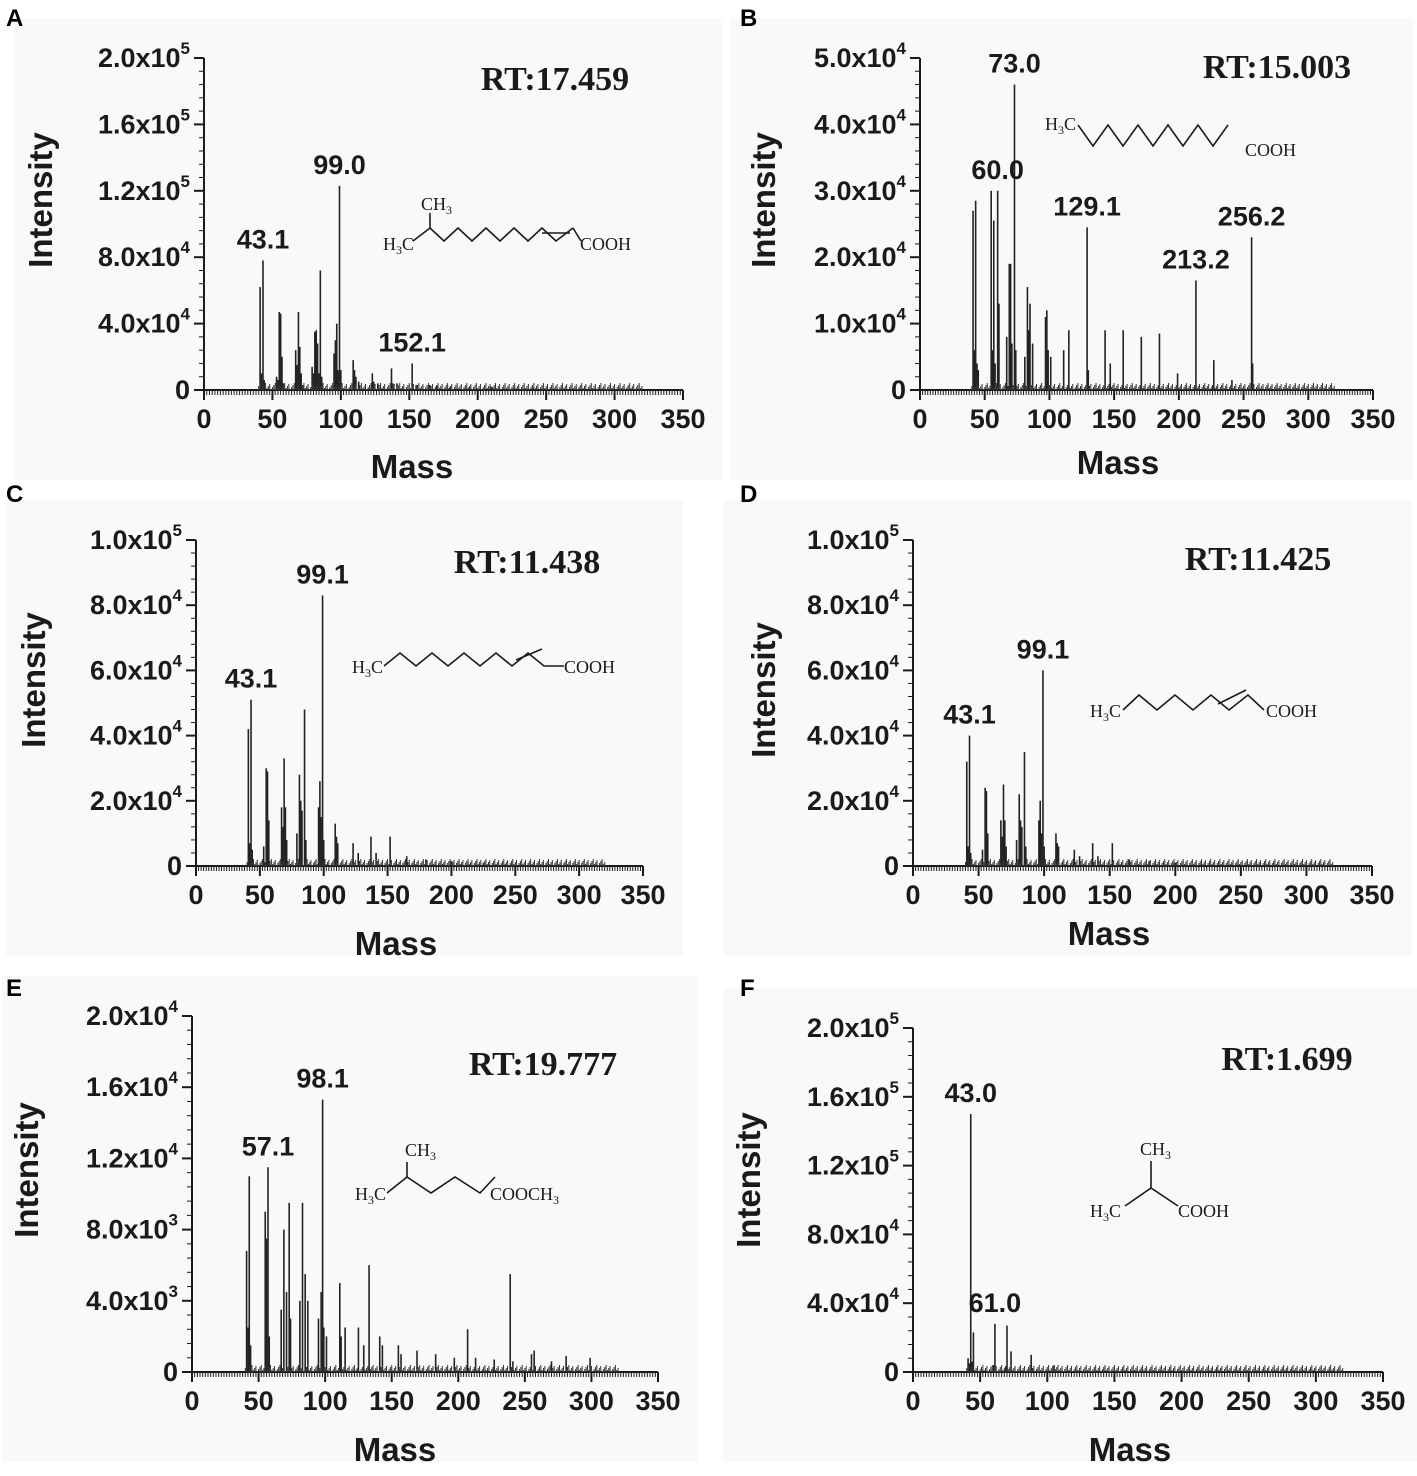  Describe the element at coordinates (860, 189) in the screenshot. I see `y-tick-label: 3.0x10⁴` at that location.